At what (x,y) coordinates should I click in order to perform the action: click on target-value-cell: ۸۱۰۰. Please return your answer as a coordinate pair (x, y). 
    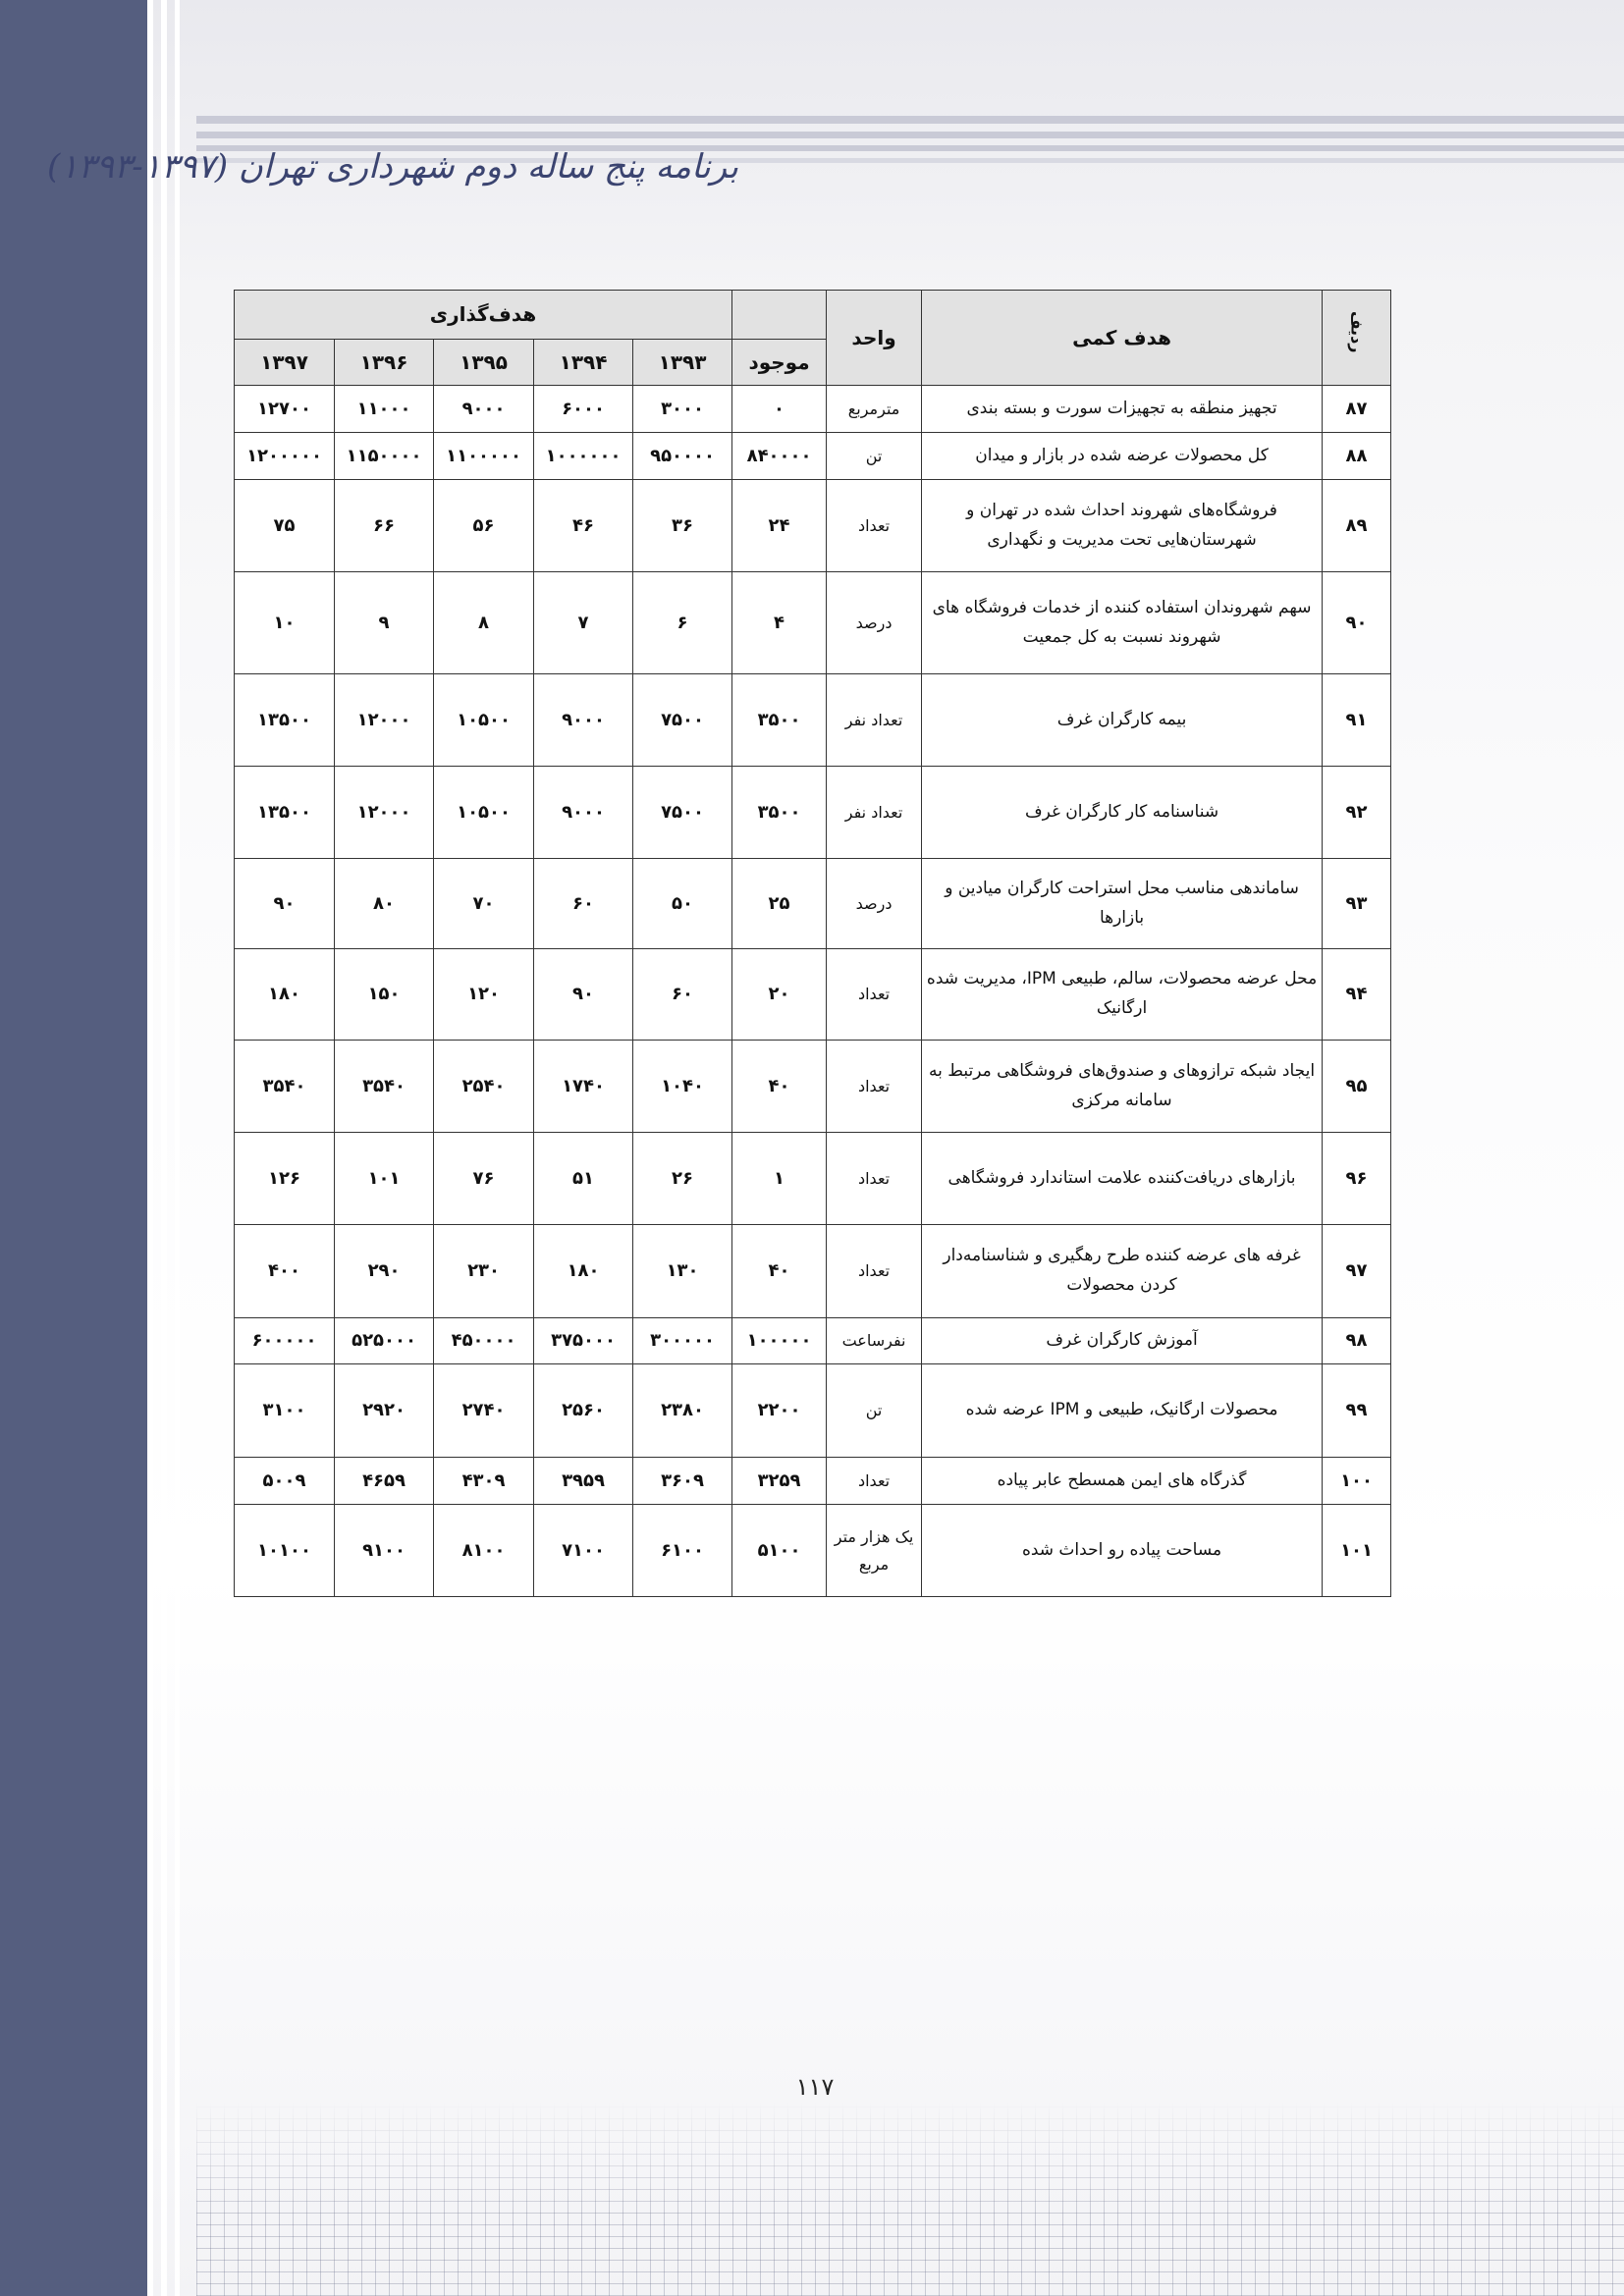
    Looking at the image, I should click on (484, 1551).